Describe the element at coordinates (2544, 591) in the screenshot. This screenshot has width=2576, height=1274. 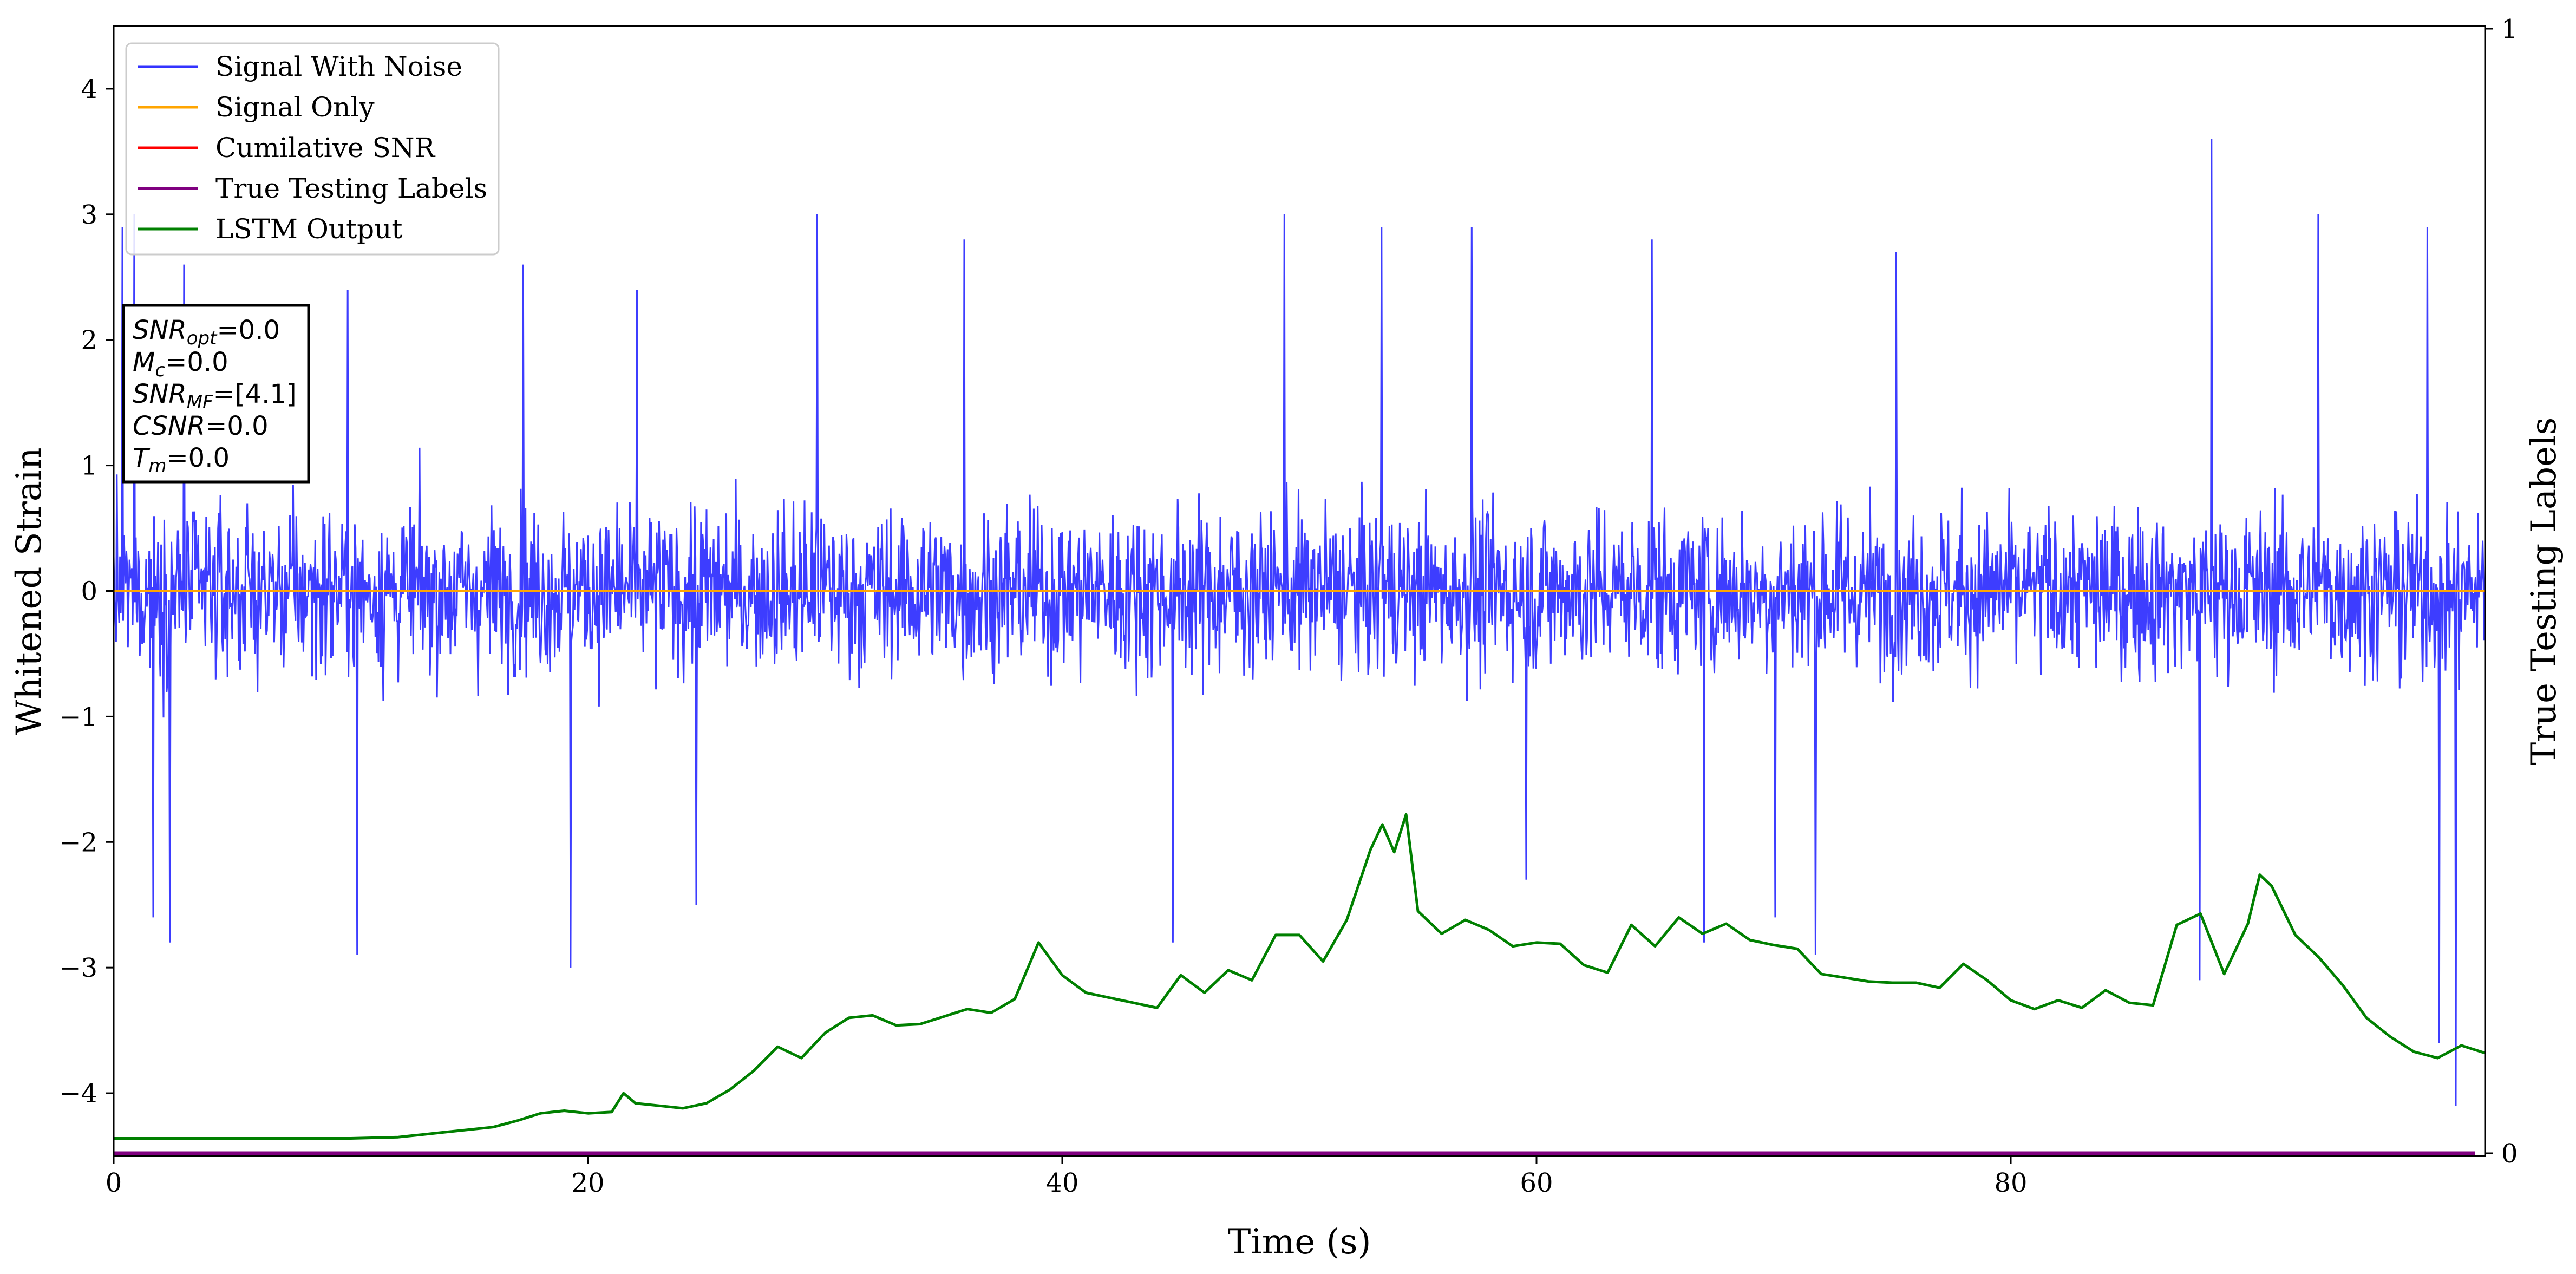
I see `y2-axis-title: True Testing Labels` at that location.